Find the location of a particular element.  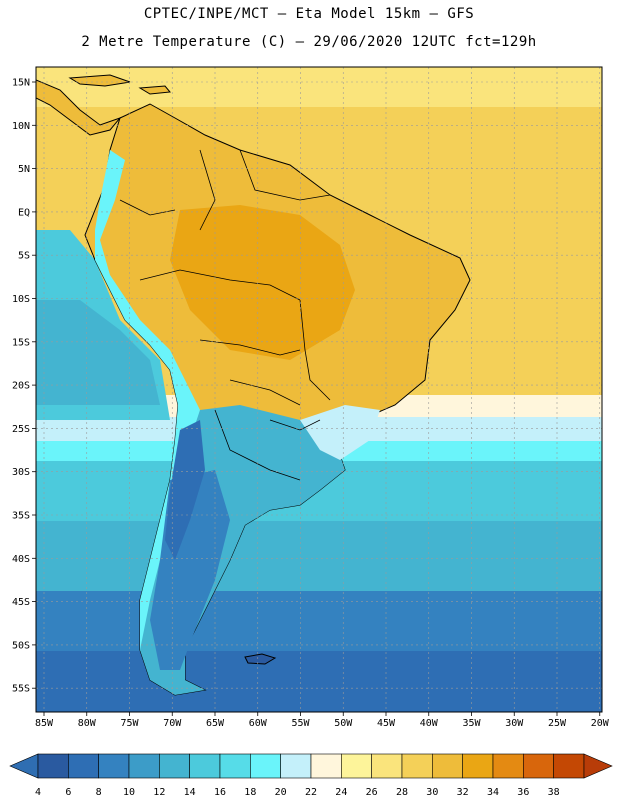

lon-label: 55W is located at coordinates (300, 723).